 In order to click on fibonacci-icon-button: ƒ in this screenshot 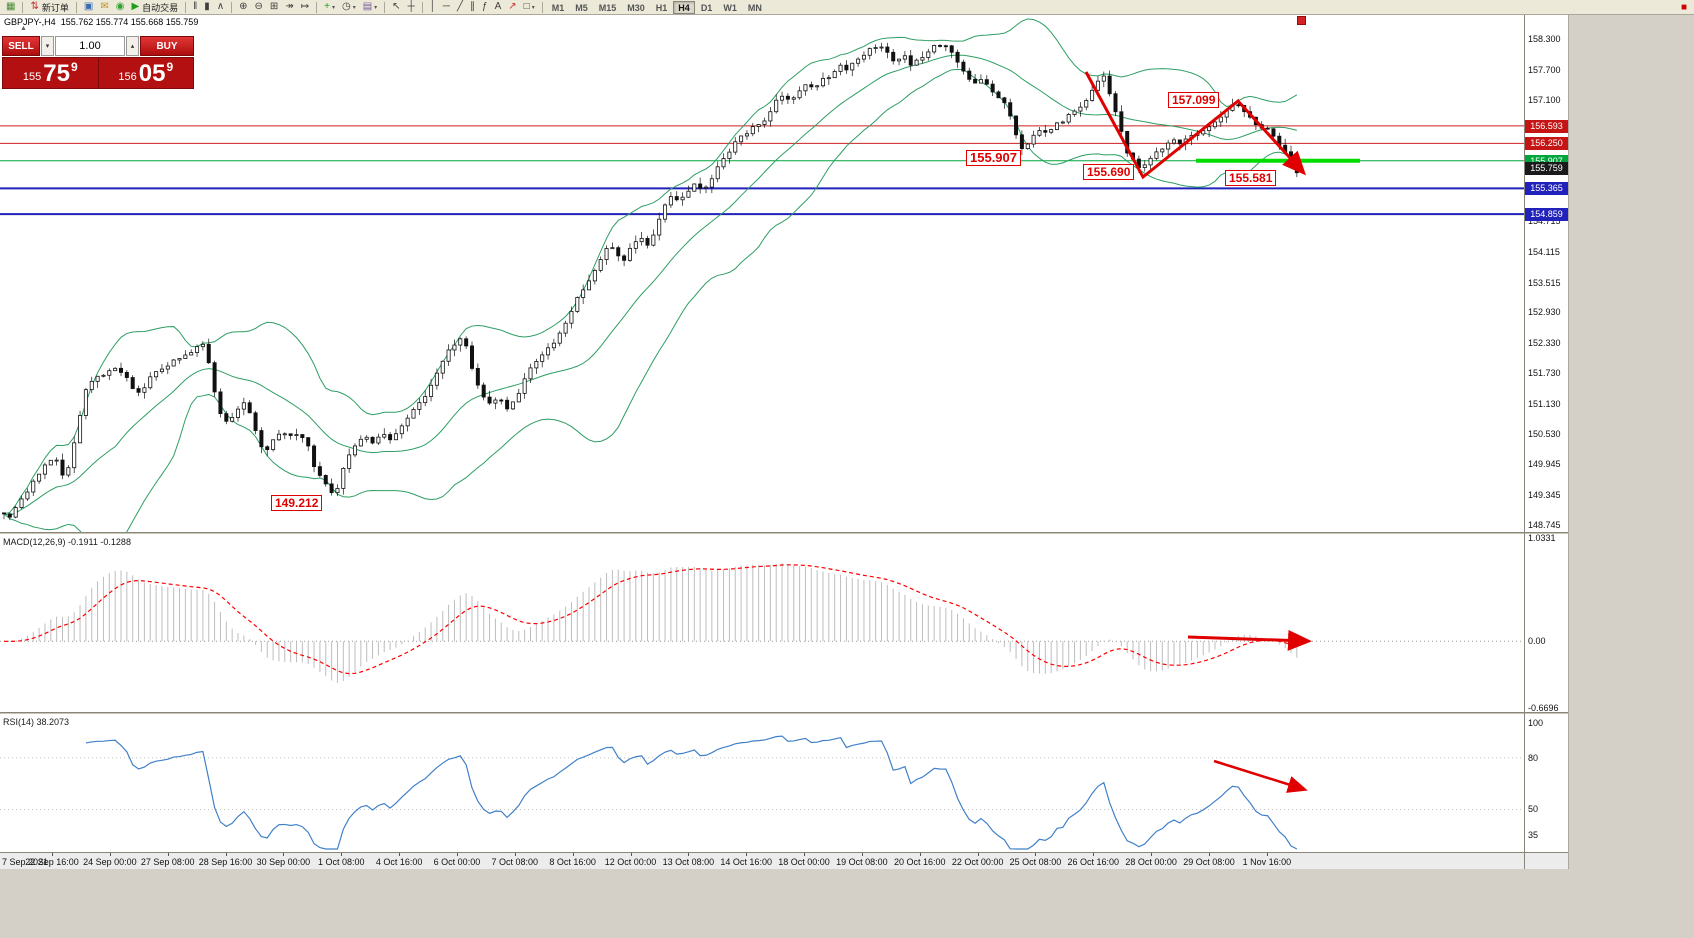, I will do `click(485, 7)`.